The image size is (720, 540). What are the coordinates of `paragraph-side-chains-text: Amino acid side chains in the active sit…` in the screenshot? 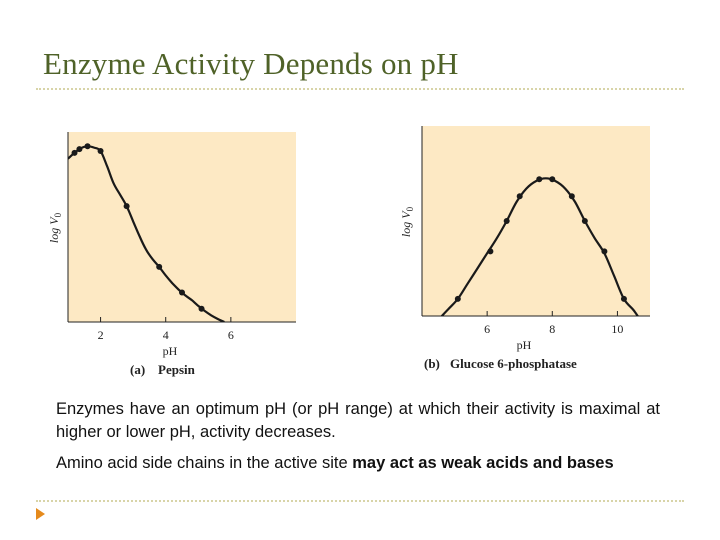 It's located at (204, 463).